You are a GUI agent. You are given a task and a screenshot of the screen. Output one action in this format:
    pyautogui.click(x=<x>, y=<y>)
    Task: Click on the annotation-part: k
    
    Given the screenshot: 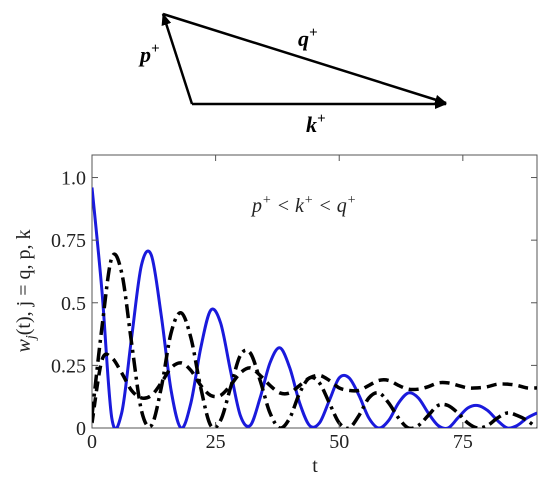 What is the action you would take?
    pyautogui.click(x=300, y=206)
    